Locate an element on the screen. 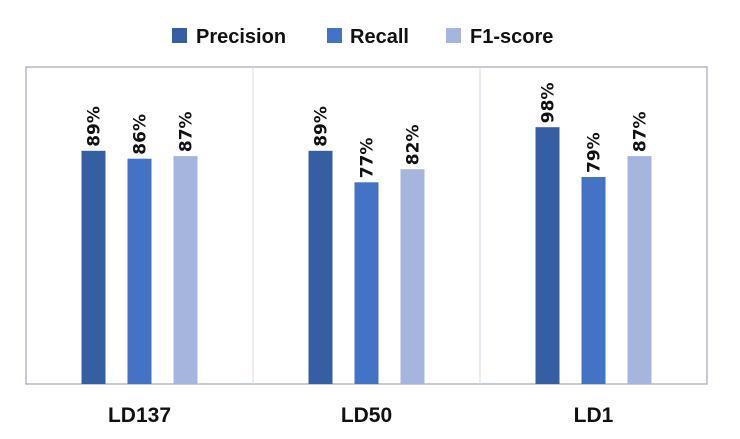  legend-swatch-recall is located at coordinates (334, 35).